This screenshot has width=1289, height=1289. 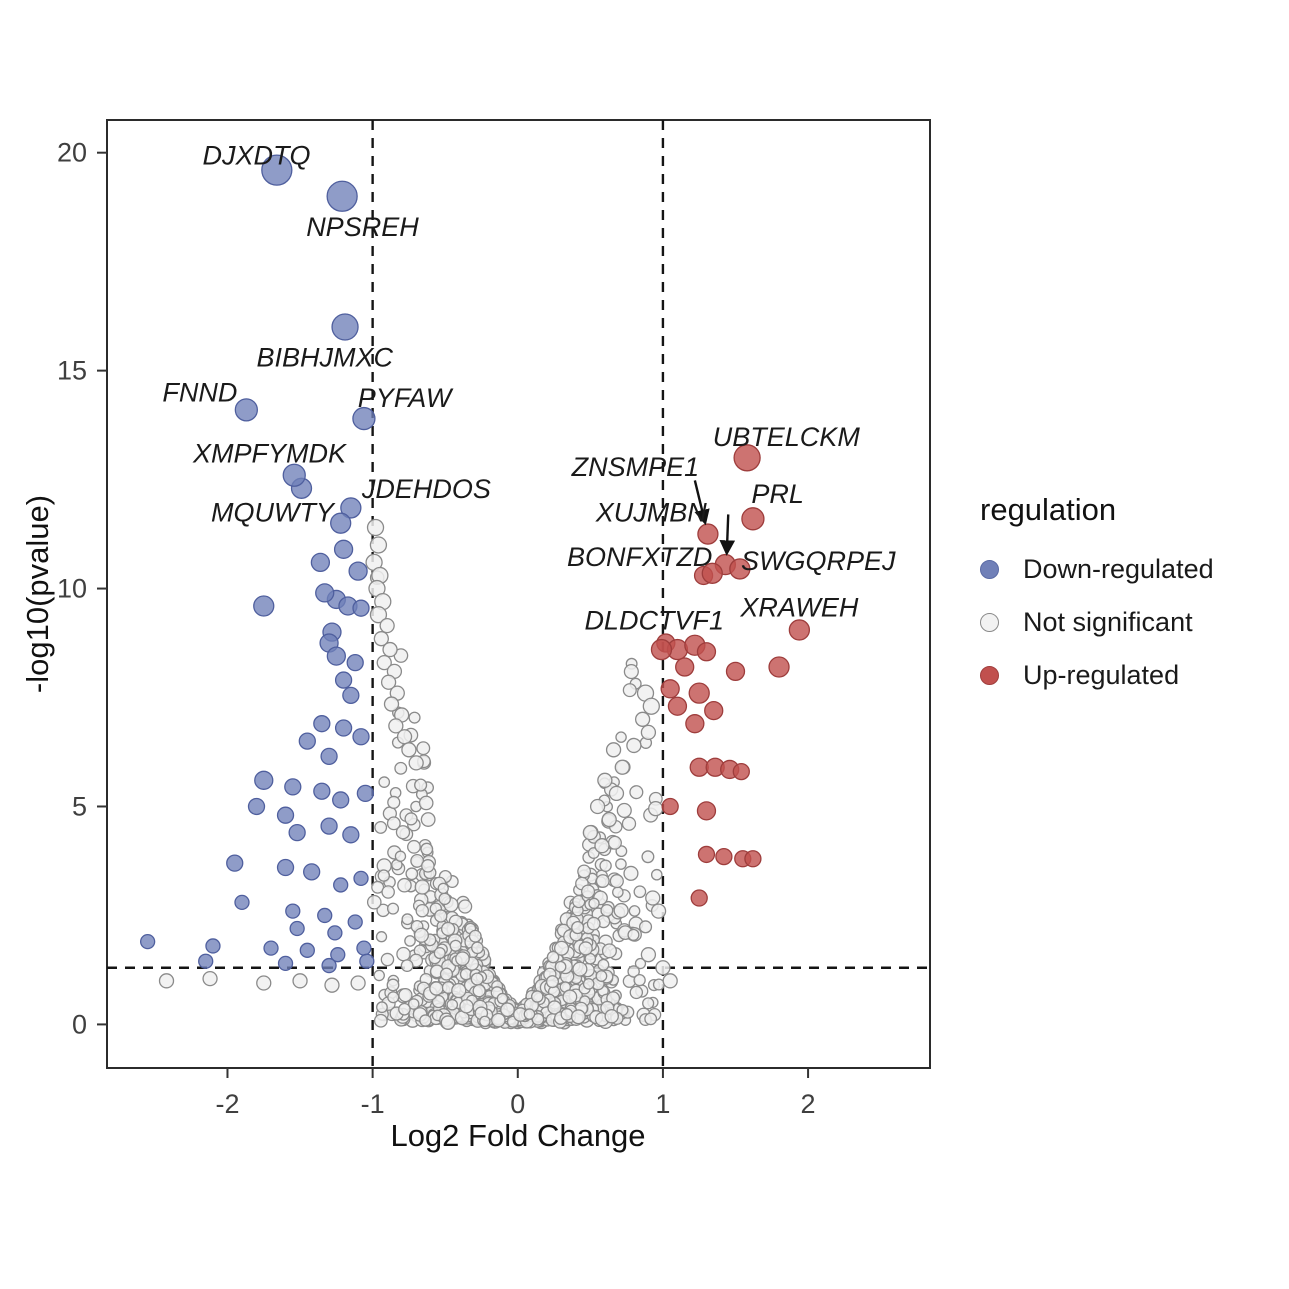 I want to click on y-tick-label: 15, so click(x=72, y=371).